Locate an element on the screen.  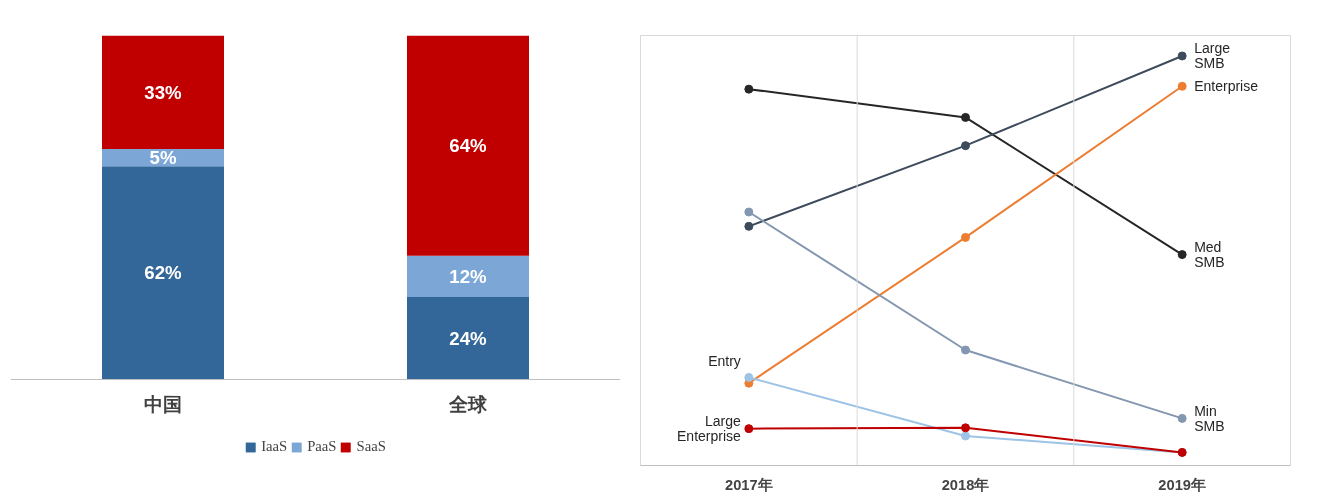
data-label: 12% is located at coordinates (468, 276).